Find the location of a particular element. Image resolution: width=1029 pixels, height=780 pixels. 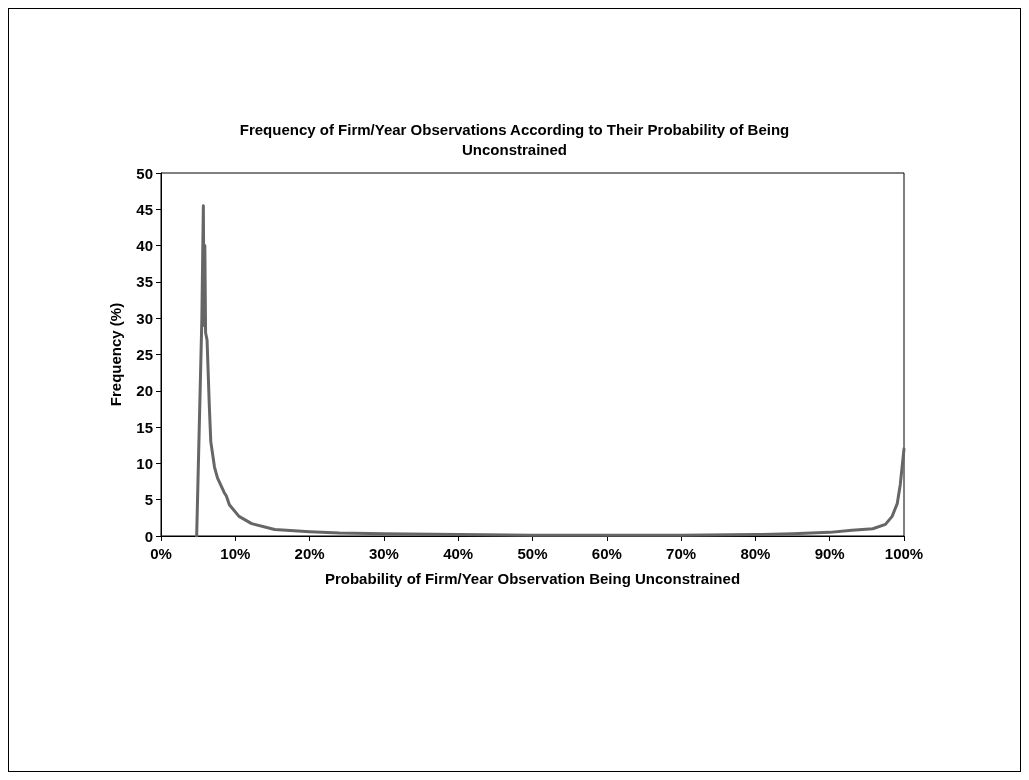

x-tick-label: 80% is located at coordinates (755, 553).